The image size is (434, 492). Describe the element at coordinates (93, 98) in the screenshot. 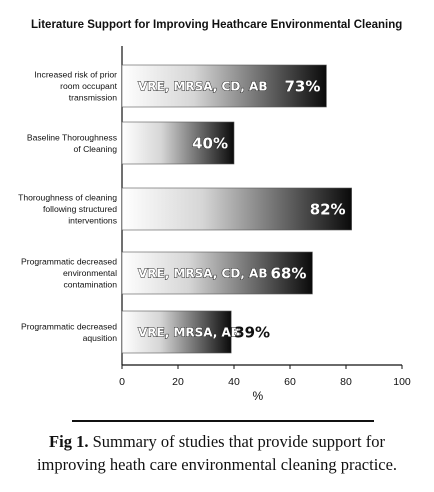

I see `category-label: transmission` at that location.